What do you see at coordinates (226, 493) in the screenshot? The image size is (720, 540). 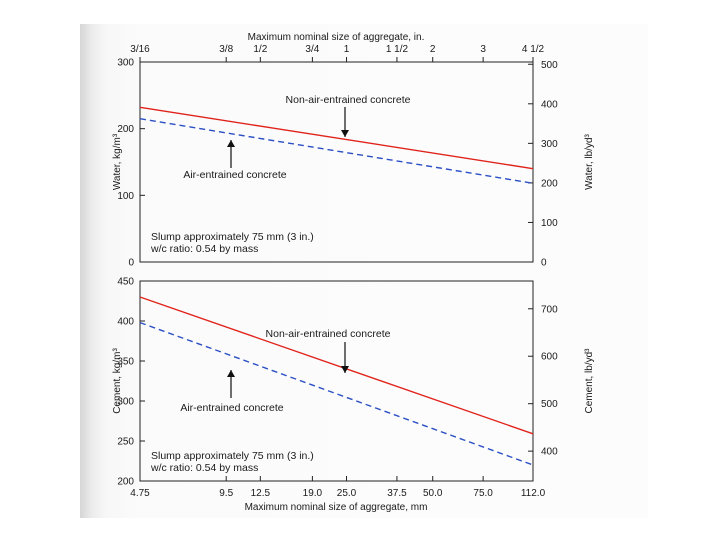 I see `bottom-axis-tick-label: 9.5` at bounding box center [226, 493].